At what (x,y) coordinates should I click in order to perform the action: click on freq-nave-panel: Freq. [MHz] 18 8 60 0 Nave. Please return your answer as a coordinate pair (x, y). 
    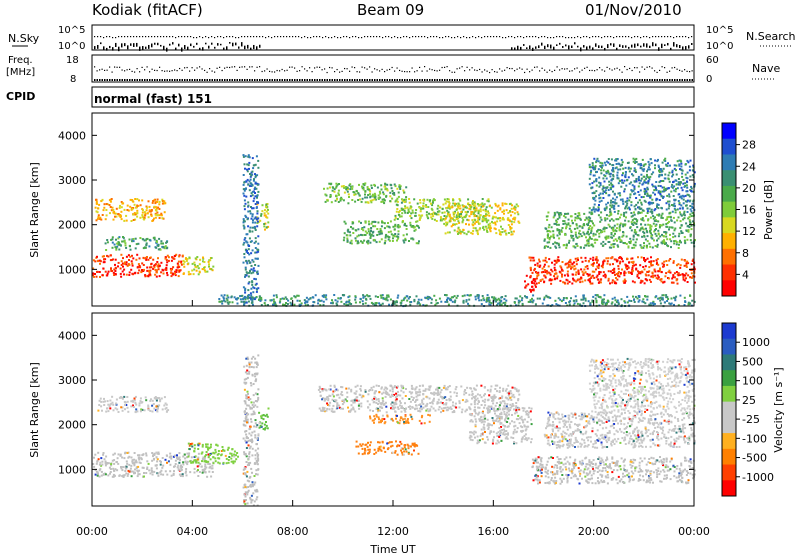
    Looking at the image, I should click on (393, 69).